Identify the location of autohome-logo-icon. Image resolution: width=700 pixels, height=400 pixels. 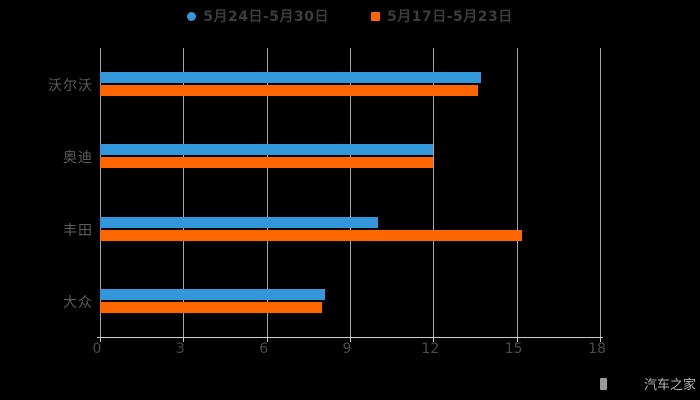
(603, 383).